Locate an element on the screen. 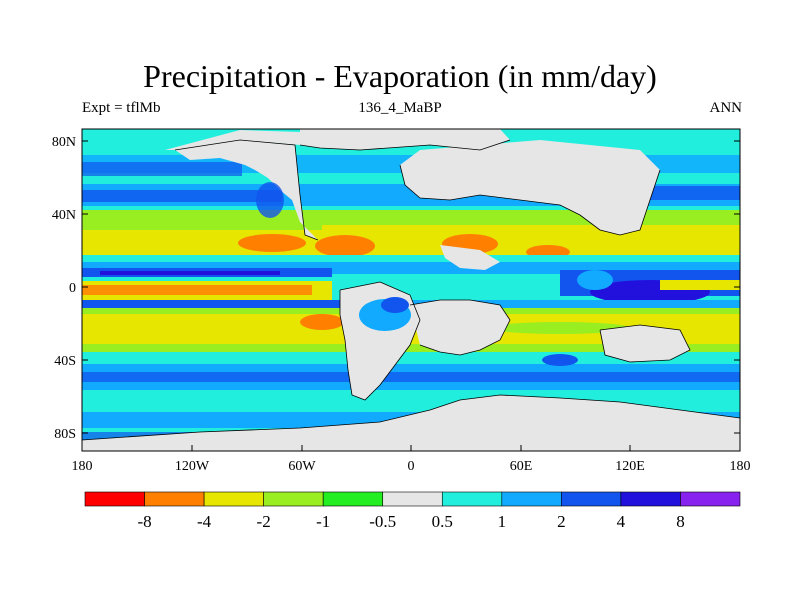  colorbar-label: -4 is located at coordinates (204, 521).